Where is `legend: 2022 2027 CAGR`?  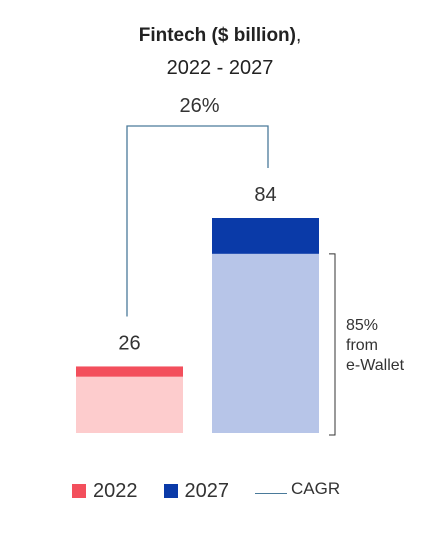 legend: 2022 2027 CAGR is located at coordinates (219, 491).